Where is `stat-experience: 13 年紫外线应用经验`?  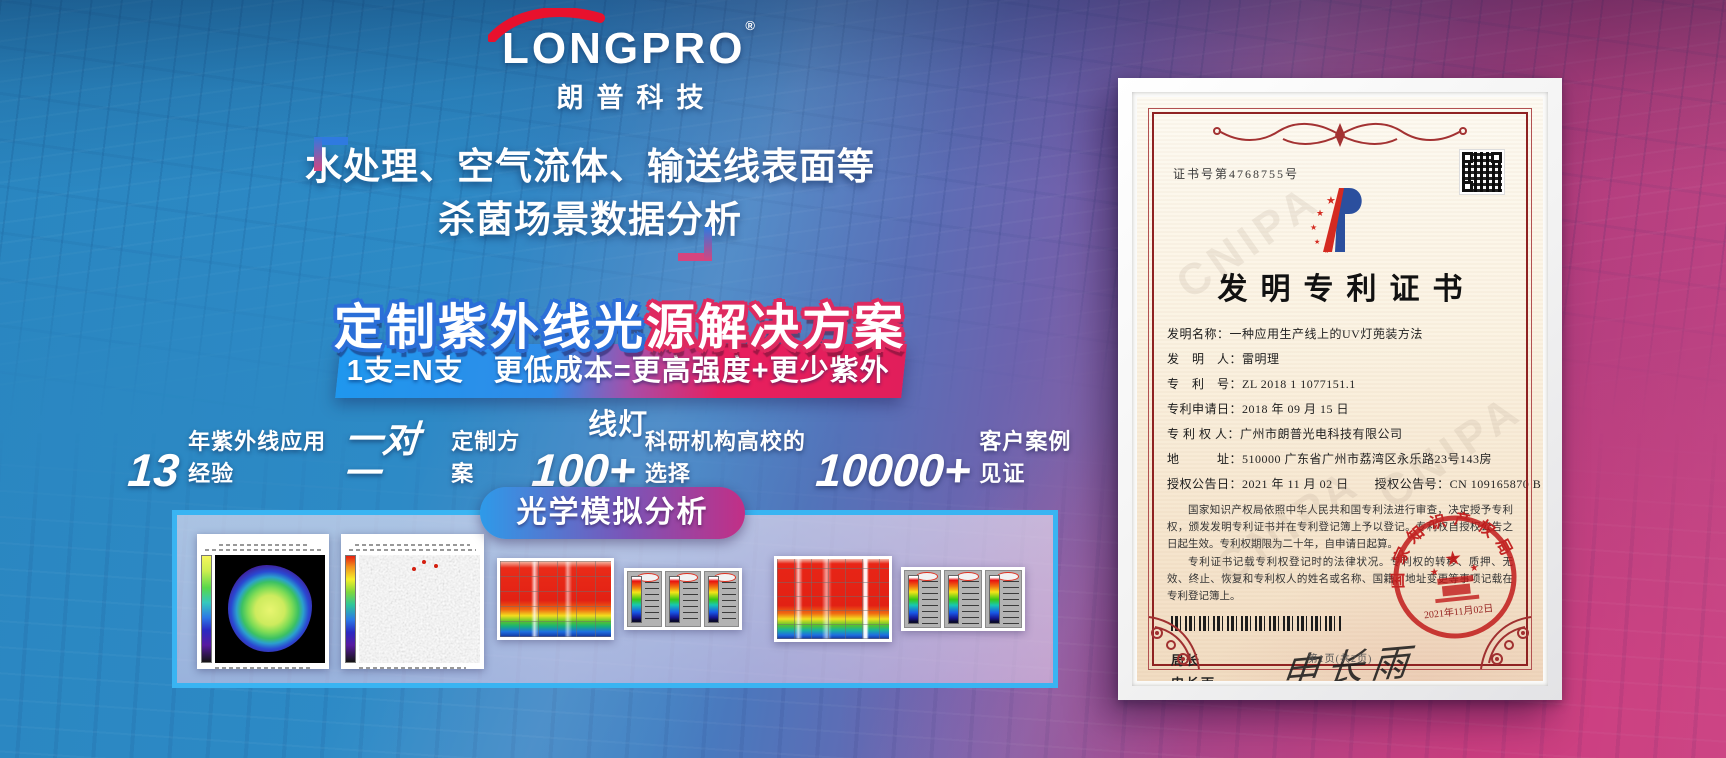 stat-experience: 13 年紫外线应用经验 is located at coordinates (235, 460).